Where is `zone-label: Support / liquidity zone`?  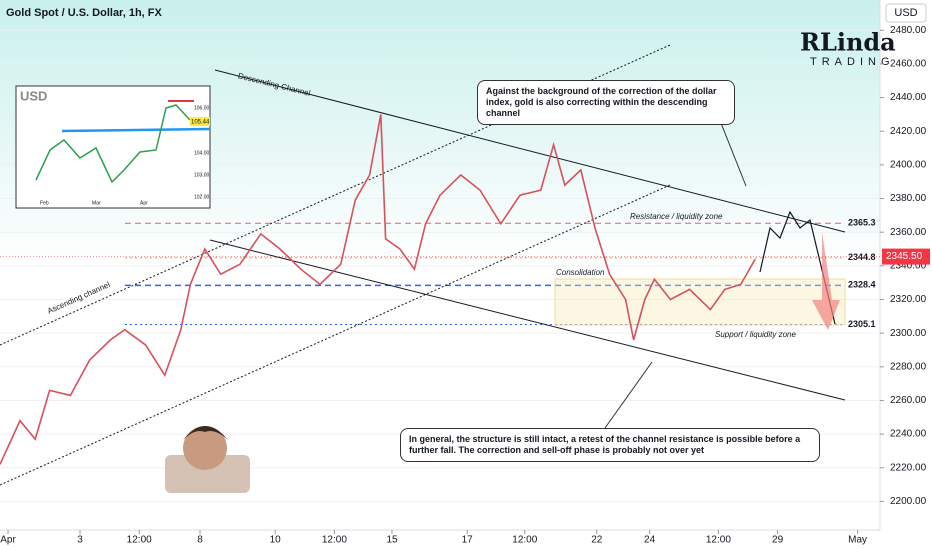 zone-label: Support / liquidity zone is located at coordinates (755, 334).